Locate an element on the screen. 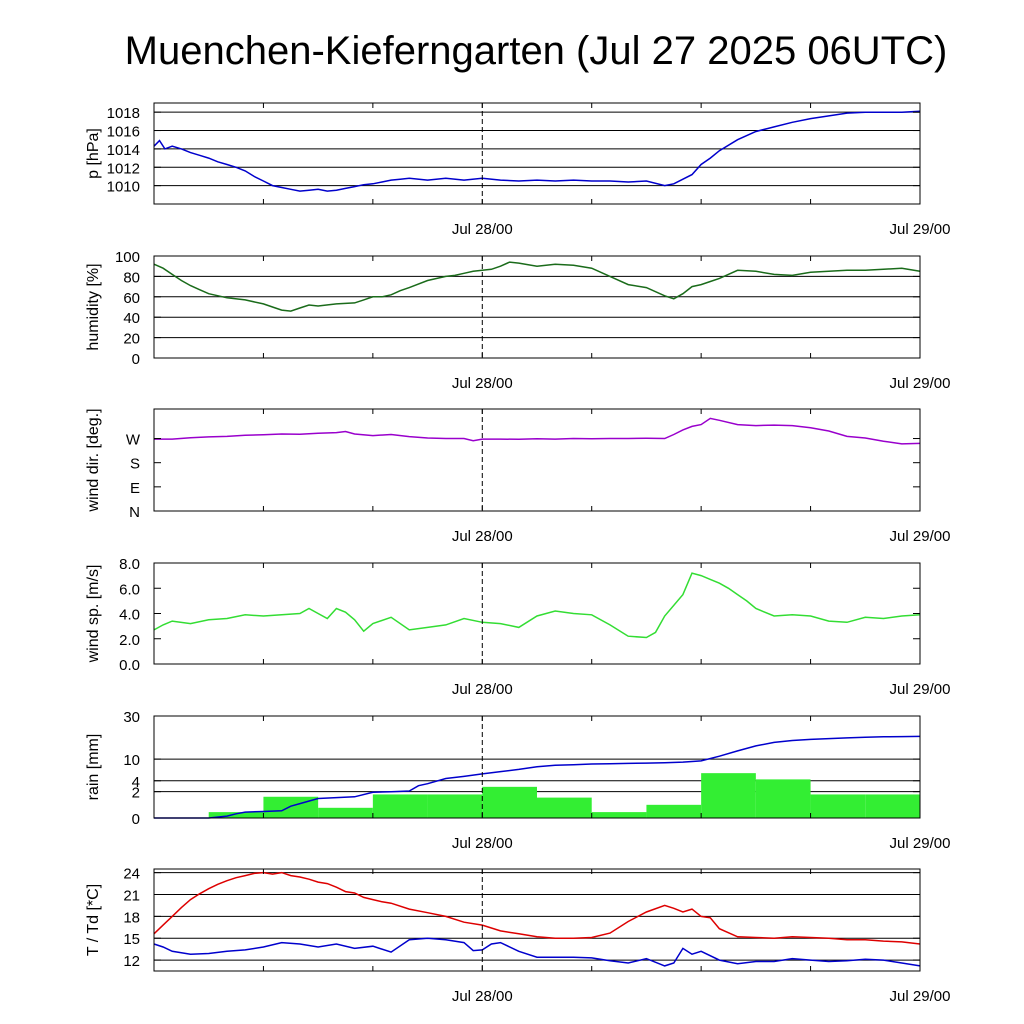  y-tick-label: 10 is located at coordinates (131, 760).